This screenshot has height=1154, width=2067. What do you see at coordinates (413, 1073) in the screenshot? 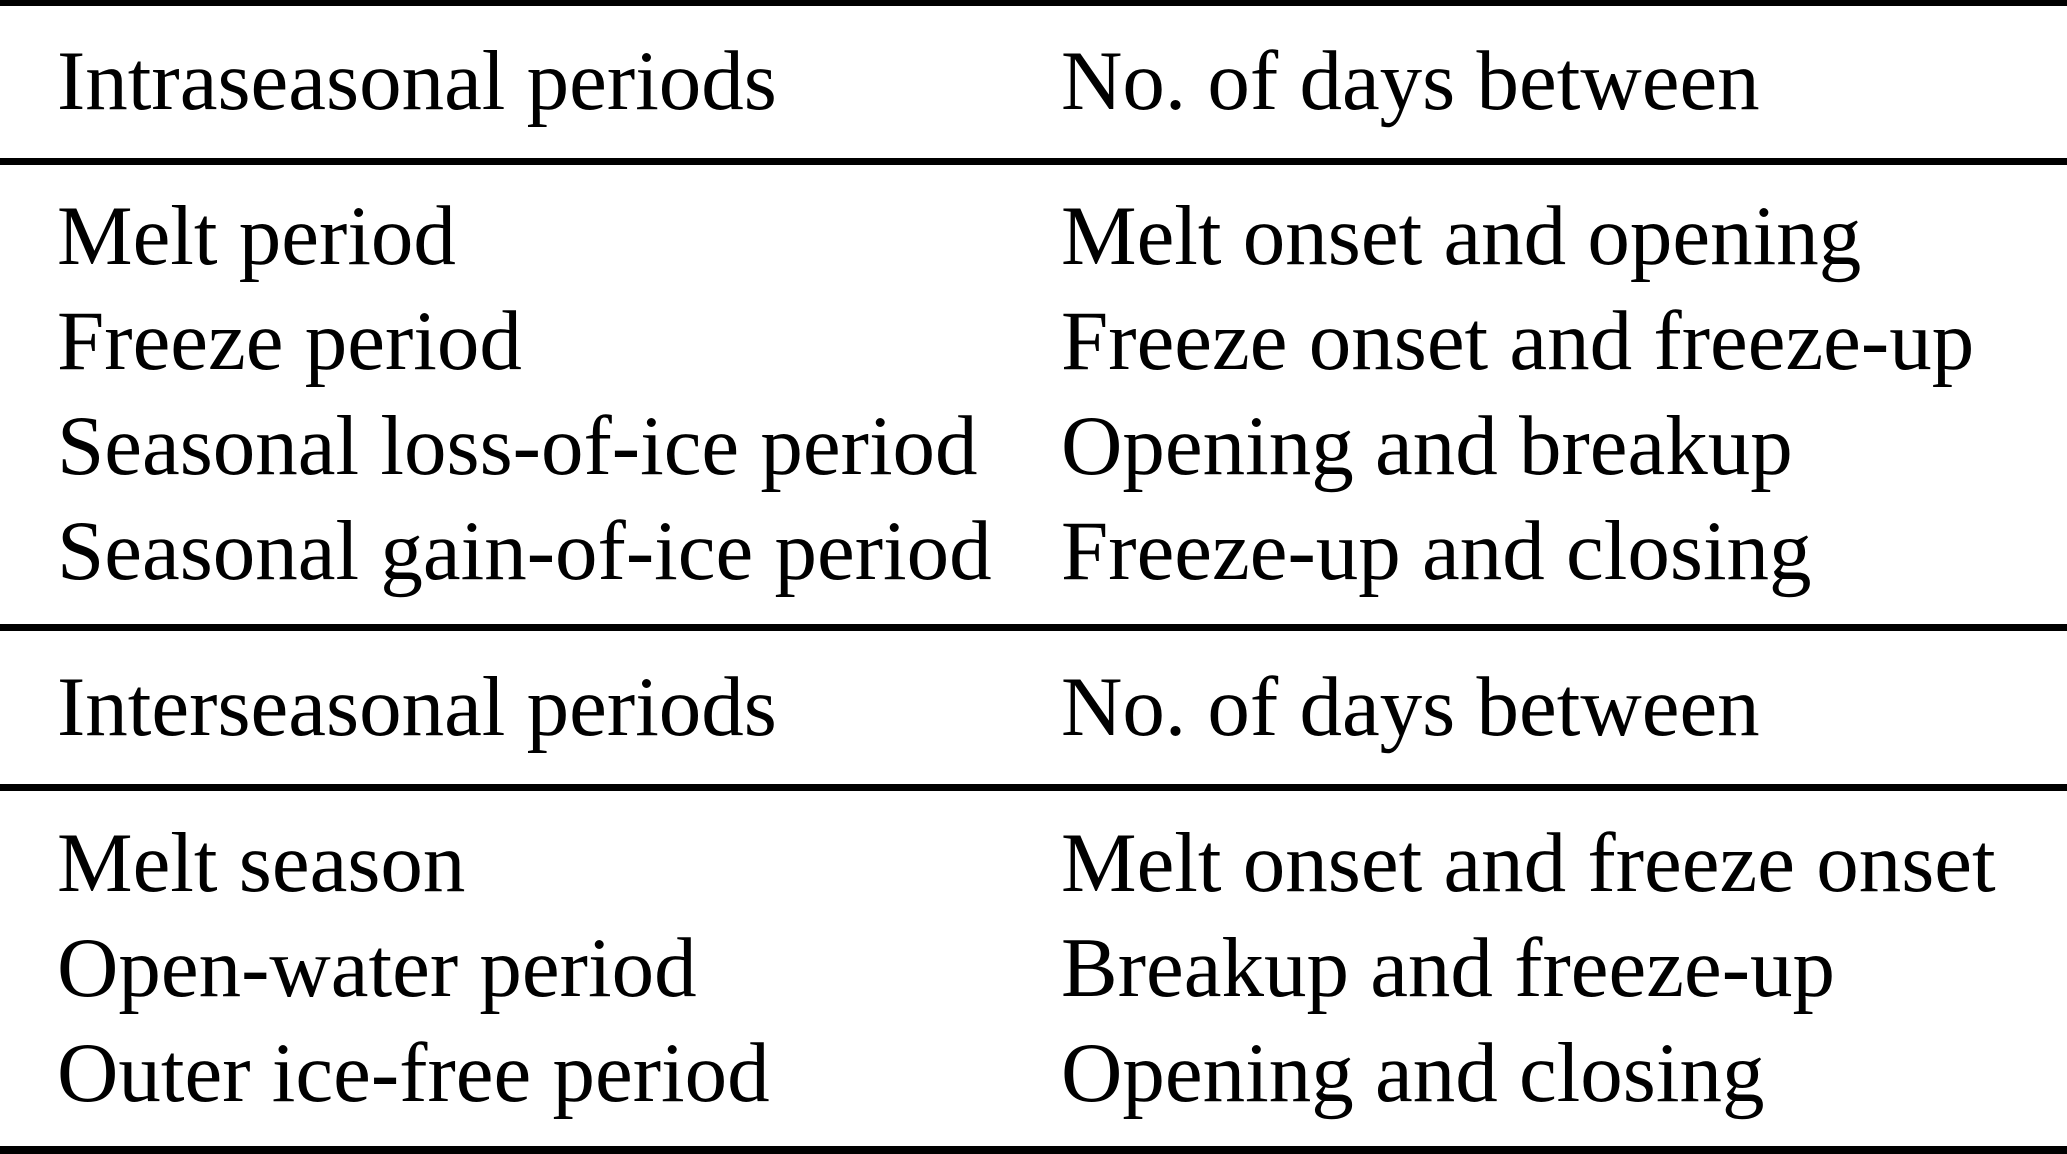
I see `period-name-cell: Outer ice-free period` at bounding box center [413, 1073].